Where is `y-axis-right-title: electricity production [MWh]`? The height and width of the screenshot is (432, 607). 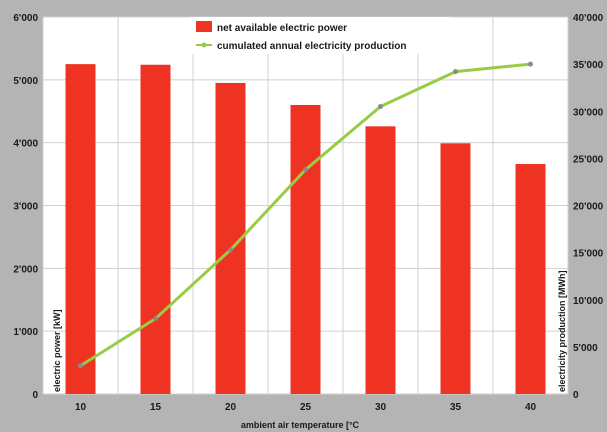 y-axis-right-title: electricity production [MWh] is located at coordinates (562, 331).